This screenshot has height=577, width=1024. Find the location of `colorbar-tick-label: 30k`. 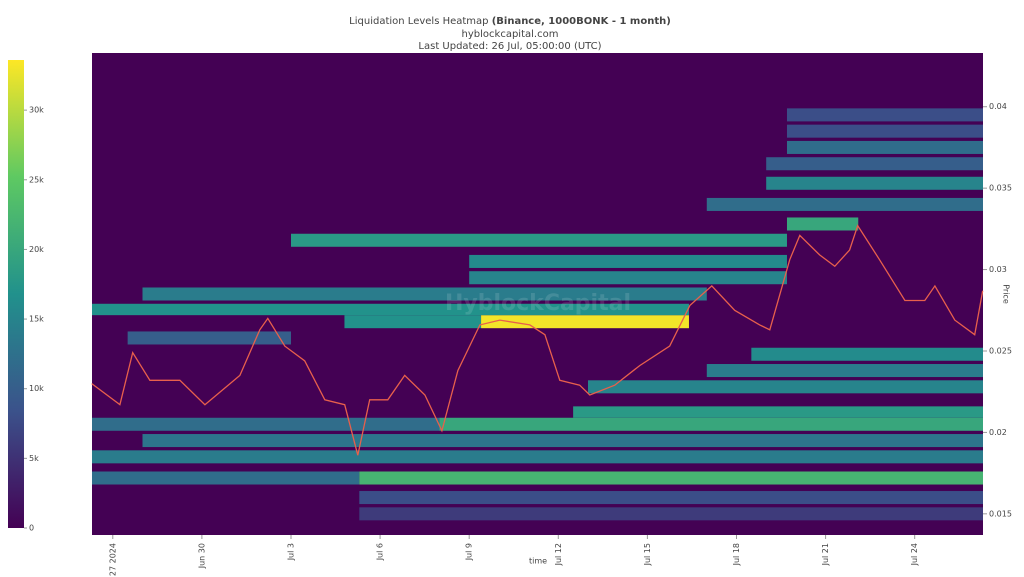

colorbar-tick-label: 30k is located at coordinates (36, 110).